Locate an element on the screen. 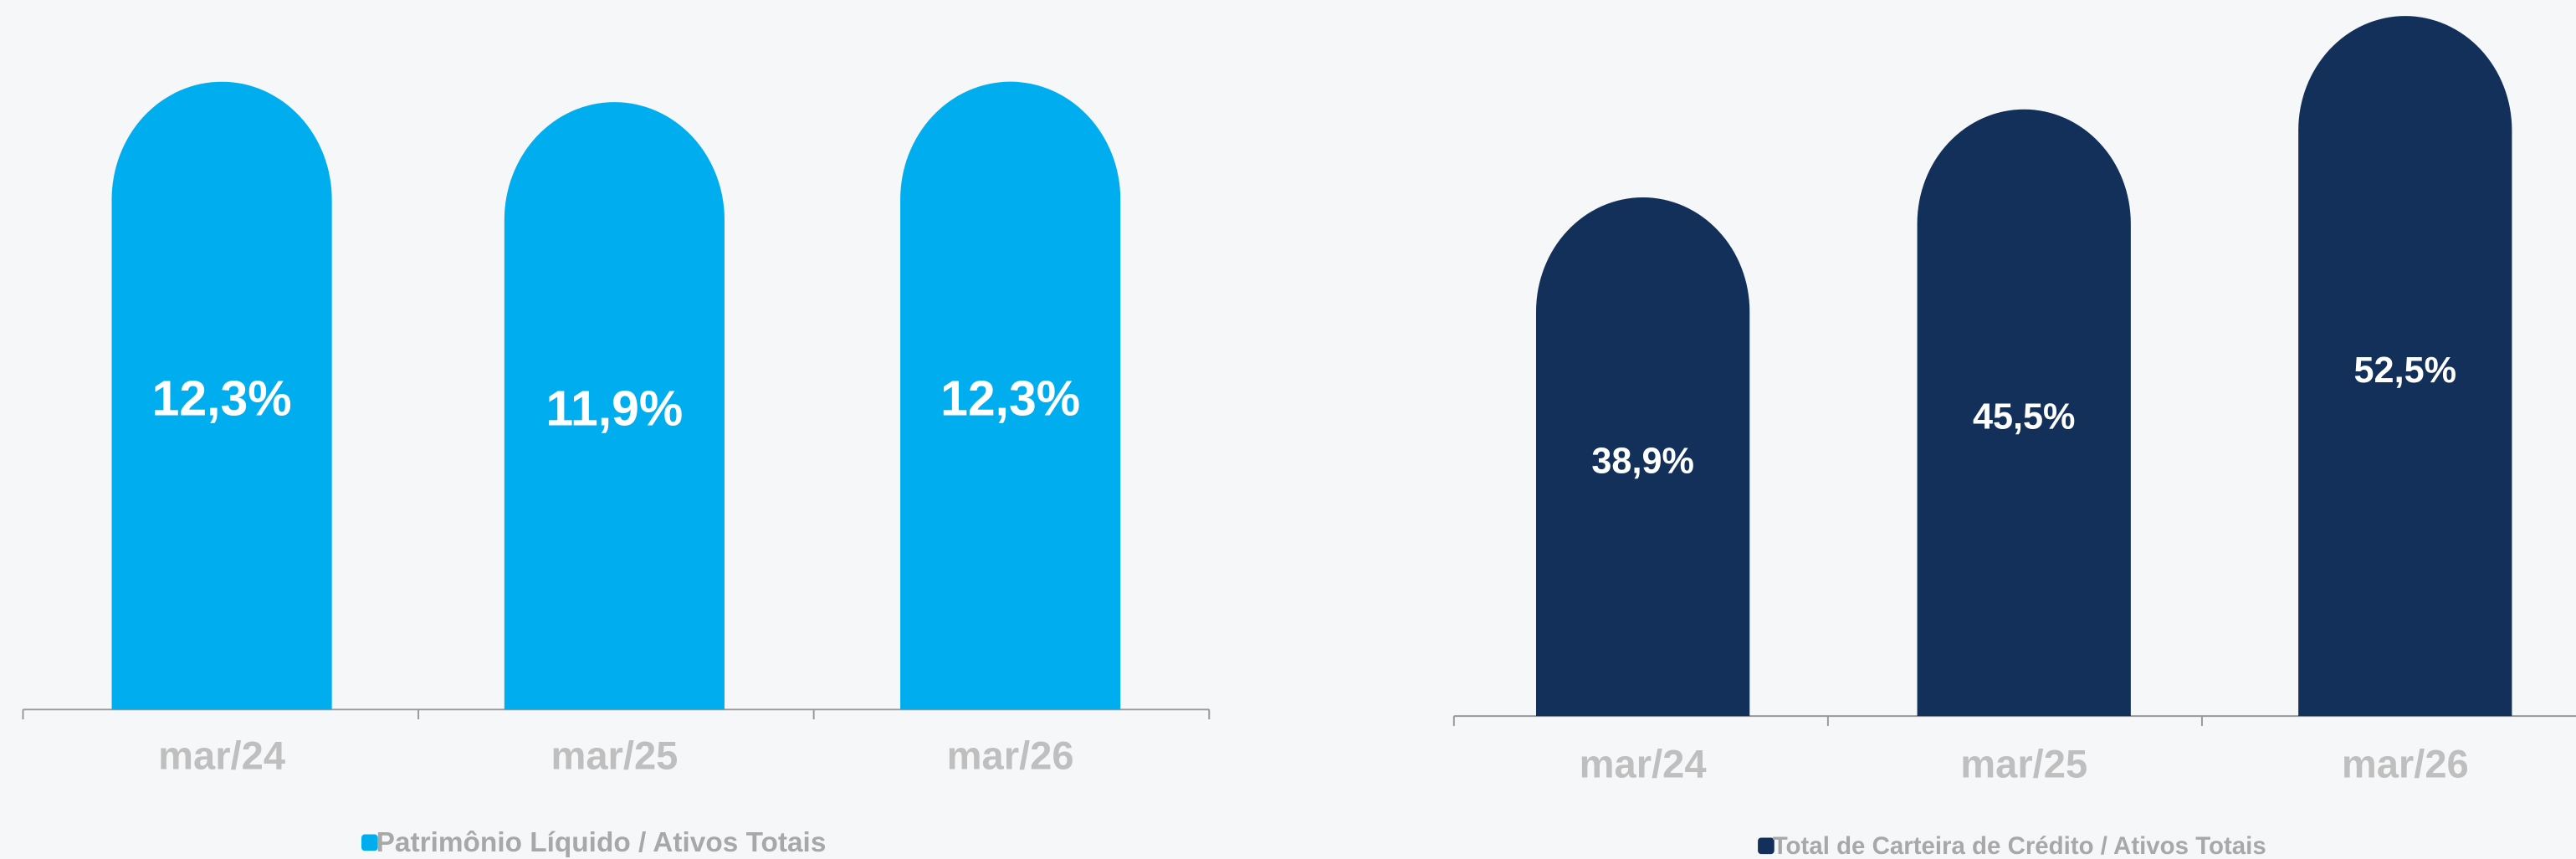 Image resolution: width=2576 pixels, height=859 pixels. value-label: 11,9% is located at coordinates (615, 409).